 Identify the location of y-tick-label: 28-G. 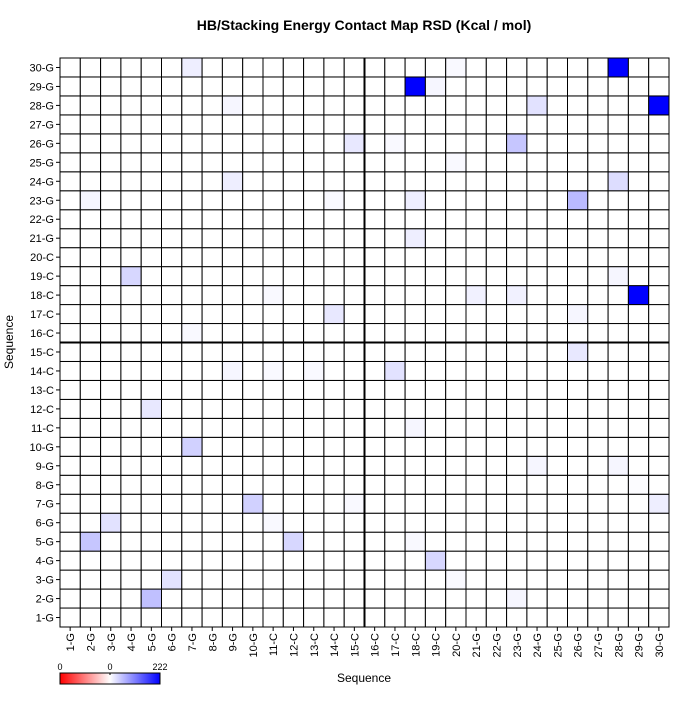
(42, 106).